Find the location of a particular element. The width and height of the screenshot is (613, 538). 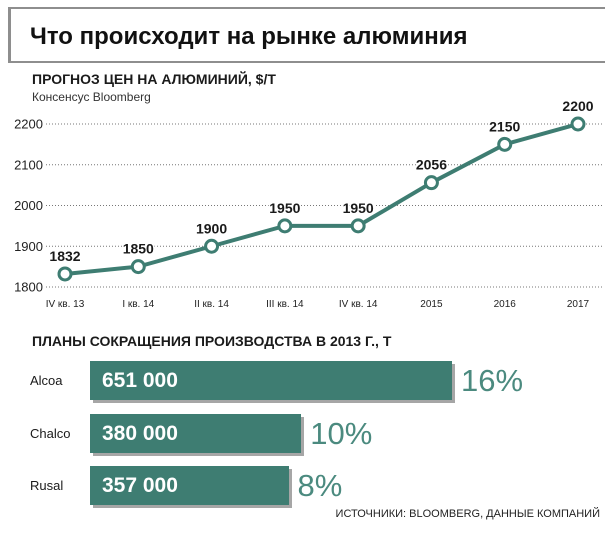

bar-share-label: 10% is located at coordinates (341, 433).